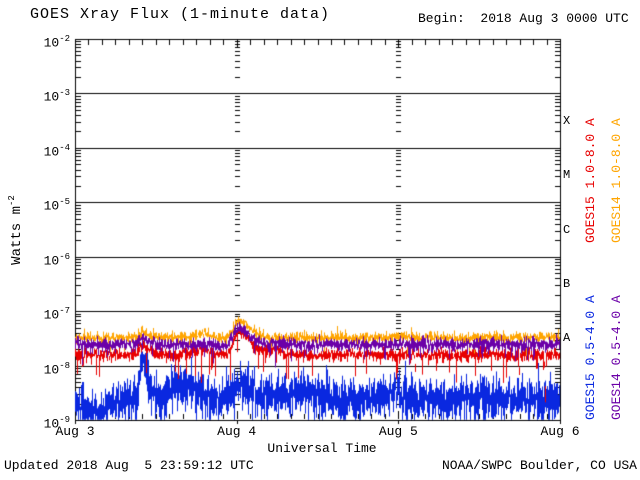 This screenshot has width=640, height=480. Describe the element at coordinates (539, 465) in the screenshot. I see `credit-label: NOAA/SWPC Boulder, CO USA` at that location.